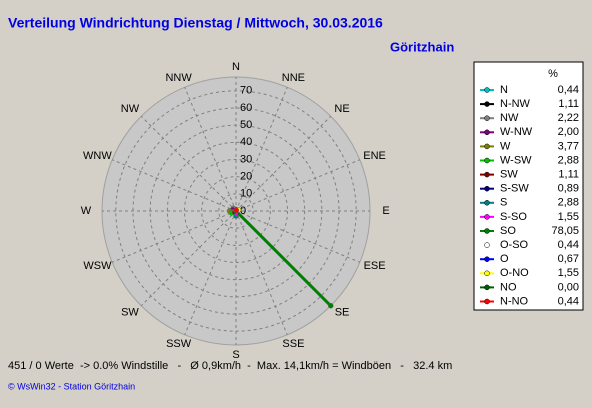 The width and height of the screenshot is (592, 408). Describe the element at coordinates (503, 203) in the screenshot. I see `legend-label: S` at that location.